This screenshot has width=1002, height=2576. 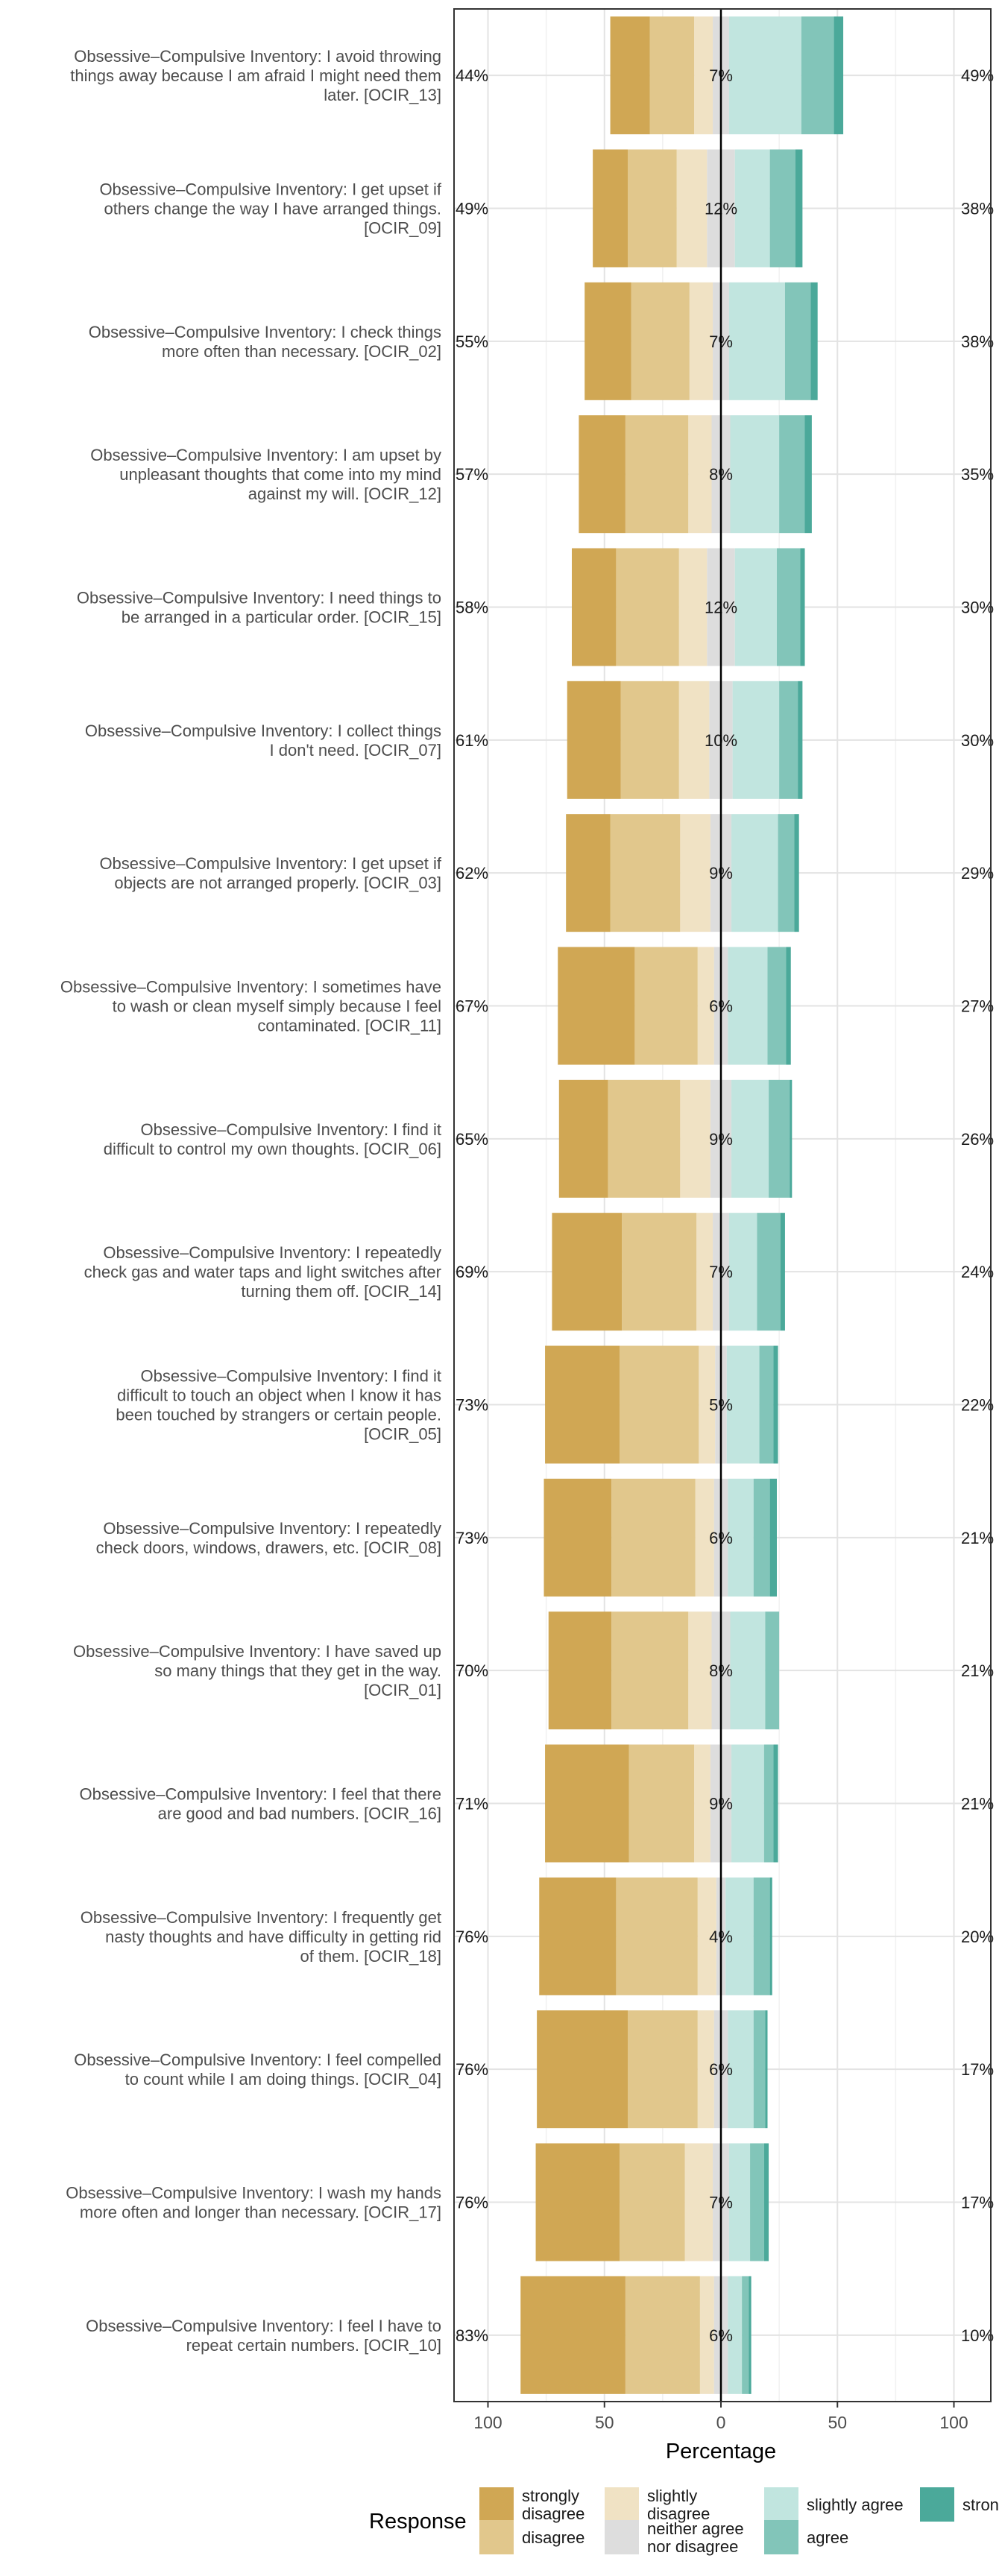 What do you see at coordinates (837, 2422) in the screenshot?
I see `x-tick-label: 50` at bounding box center [837, 2422].